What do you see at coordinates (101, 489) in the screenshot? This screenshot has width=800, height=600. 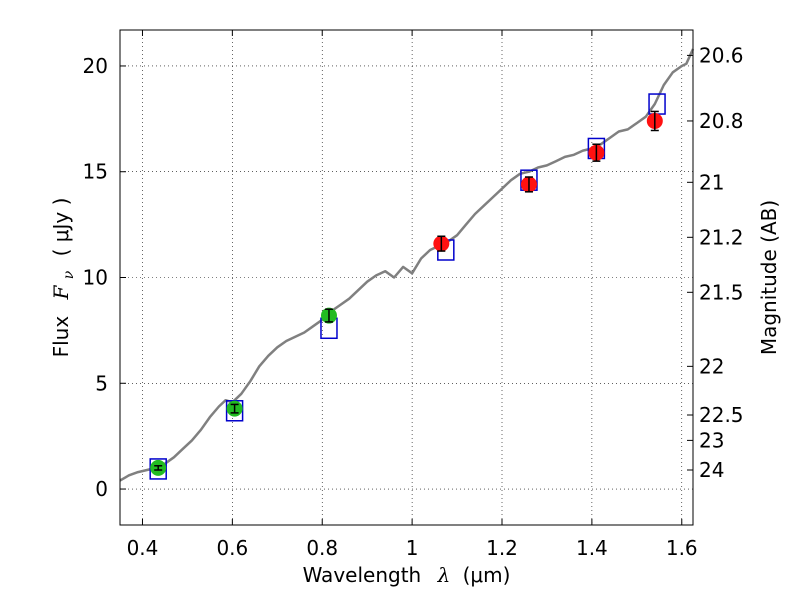 I see `y-tick-label: 0` at bounding box center [101, 489].